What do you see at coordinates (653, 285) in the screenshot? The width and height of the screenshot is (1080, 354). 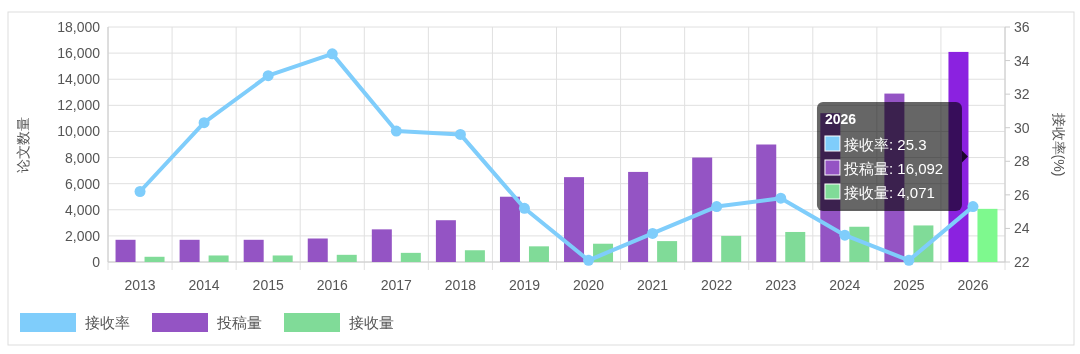 I see `x-tick-label: 2021` at bounding box center [653, 285].